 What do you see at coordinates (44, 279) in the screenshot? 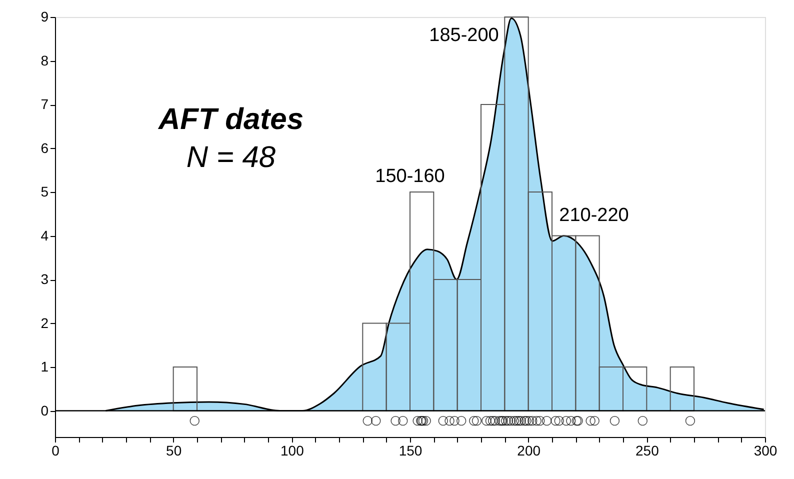
I see `y-tick-label: 3` at bounding box center [44, 279].